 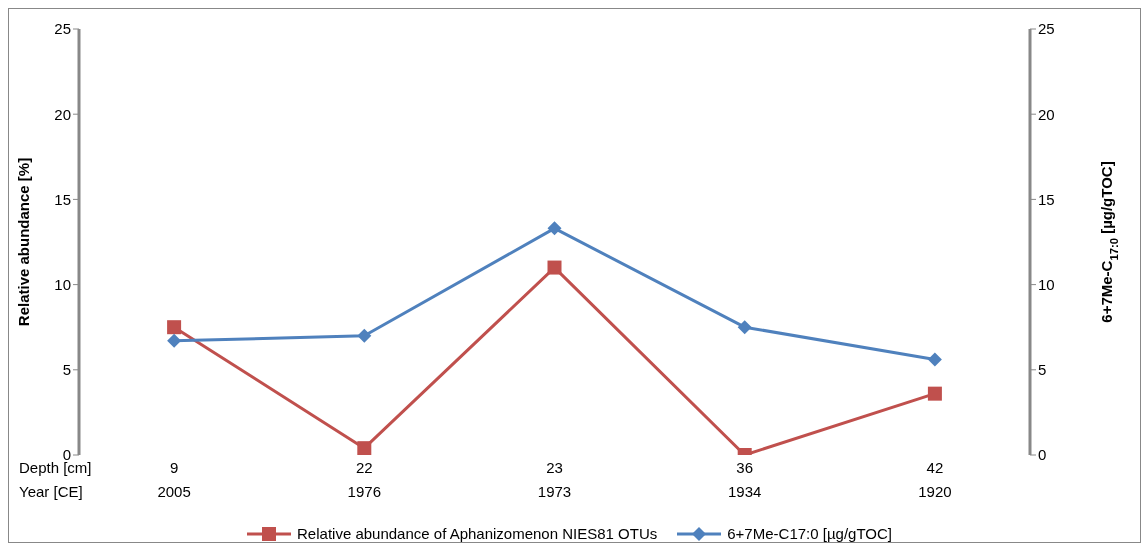 What do you see at coordinates (23, 242) in the screenshot?
I see `y-axis-title: Relative abundance [%]` at bounding box center [23, 242].